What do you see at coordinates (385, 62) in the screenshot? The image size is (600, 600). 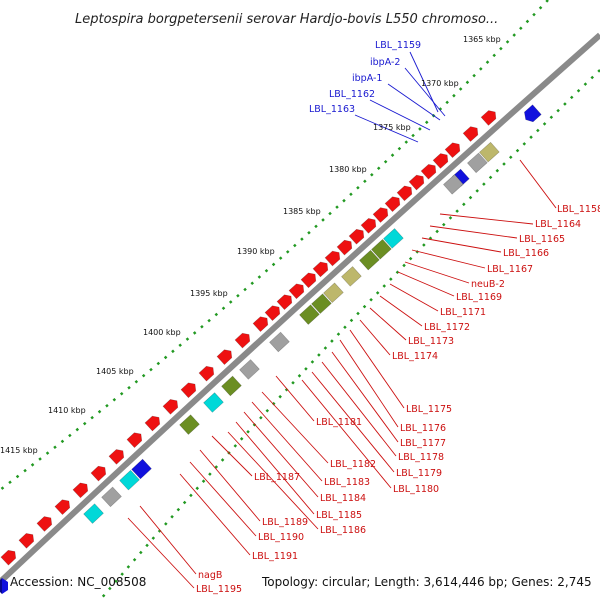 I see `gene-label: ibpA-2` at bounding box center [385, 62].